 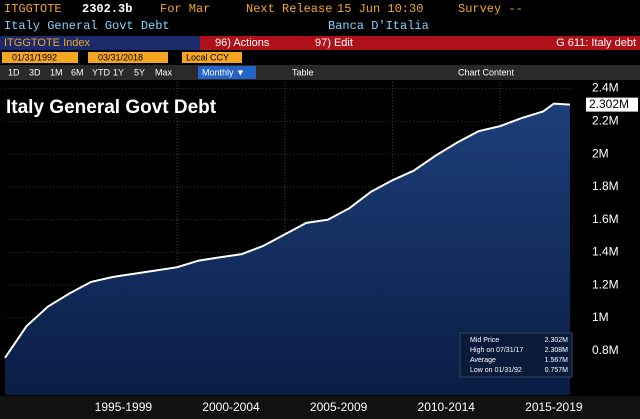 I want to click on y-tick-label: 2.4M, so click(x=605, y=88).